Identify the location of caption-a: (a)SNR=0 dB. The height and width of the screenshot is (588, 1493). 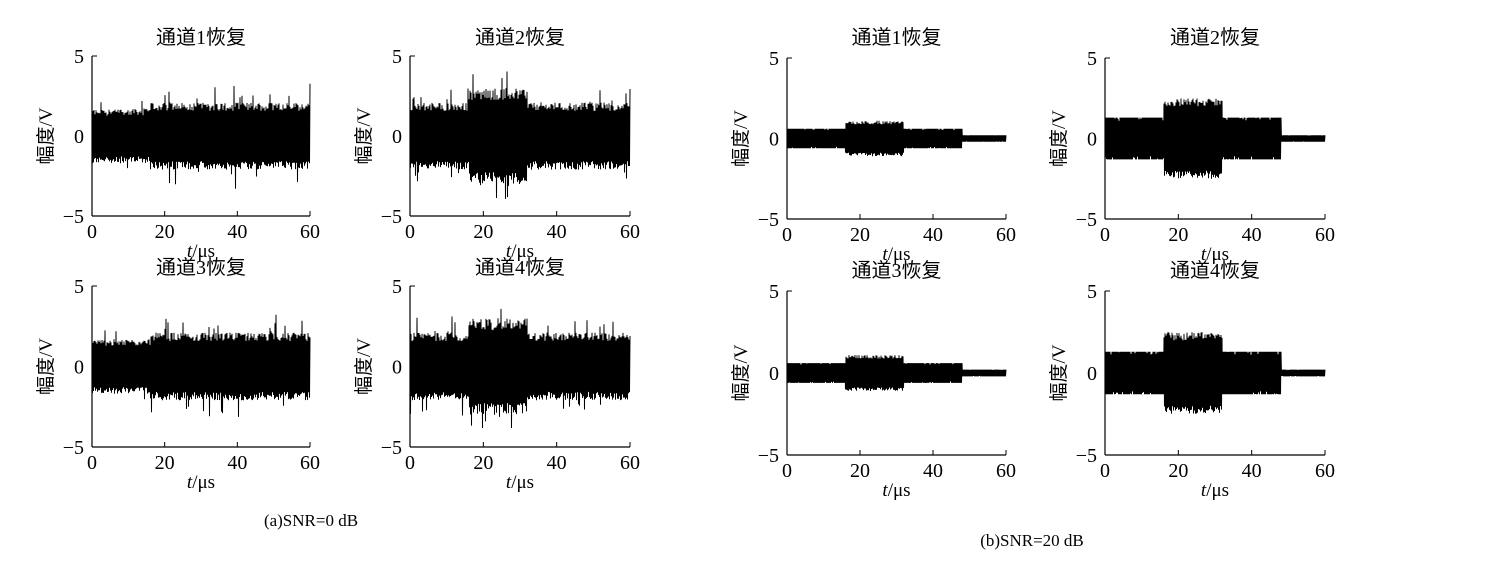
(311, 520).